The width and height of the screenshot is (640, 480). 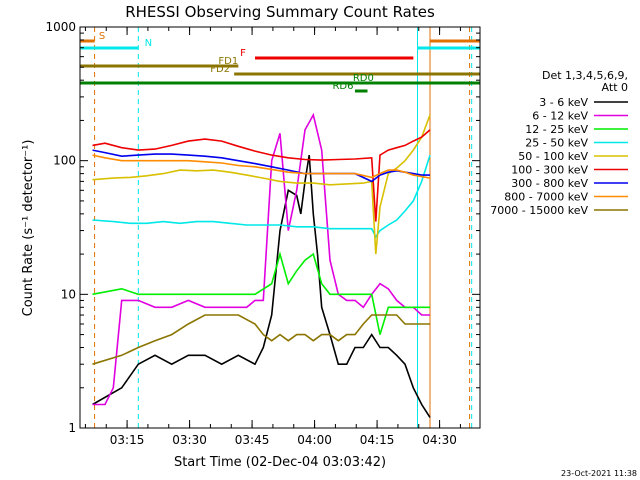 What do you see at coordinates (556, 129) in the screenshot?
I see `legend-label-2: 12 - 25 keV` at bounding box center [556, 129].